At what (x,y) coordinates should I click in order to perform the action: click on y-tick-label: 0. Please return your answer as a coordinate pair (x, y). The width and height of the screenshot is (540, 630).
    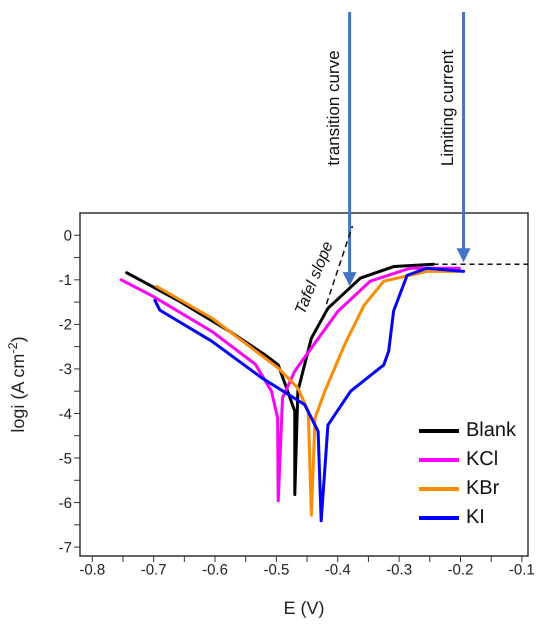
    Looking at the image, I should click on (68, 236).